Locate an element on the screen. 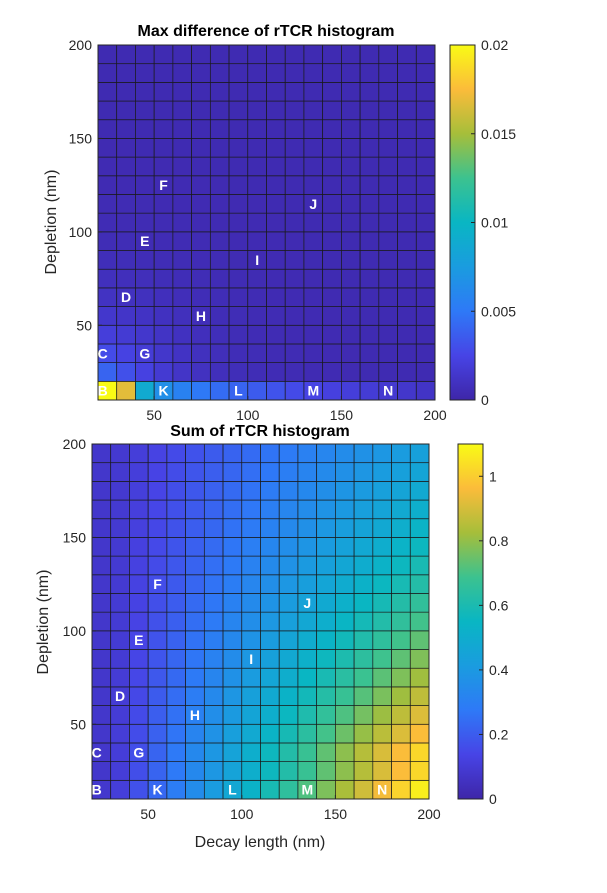 Image resolution: width=607 pixels, height=893 pixels. colorbar-tick-label: 0.6 is located at coordinates (499, 605).